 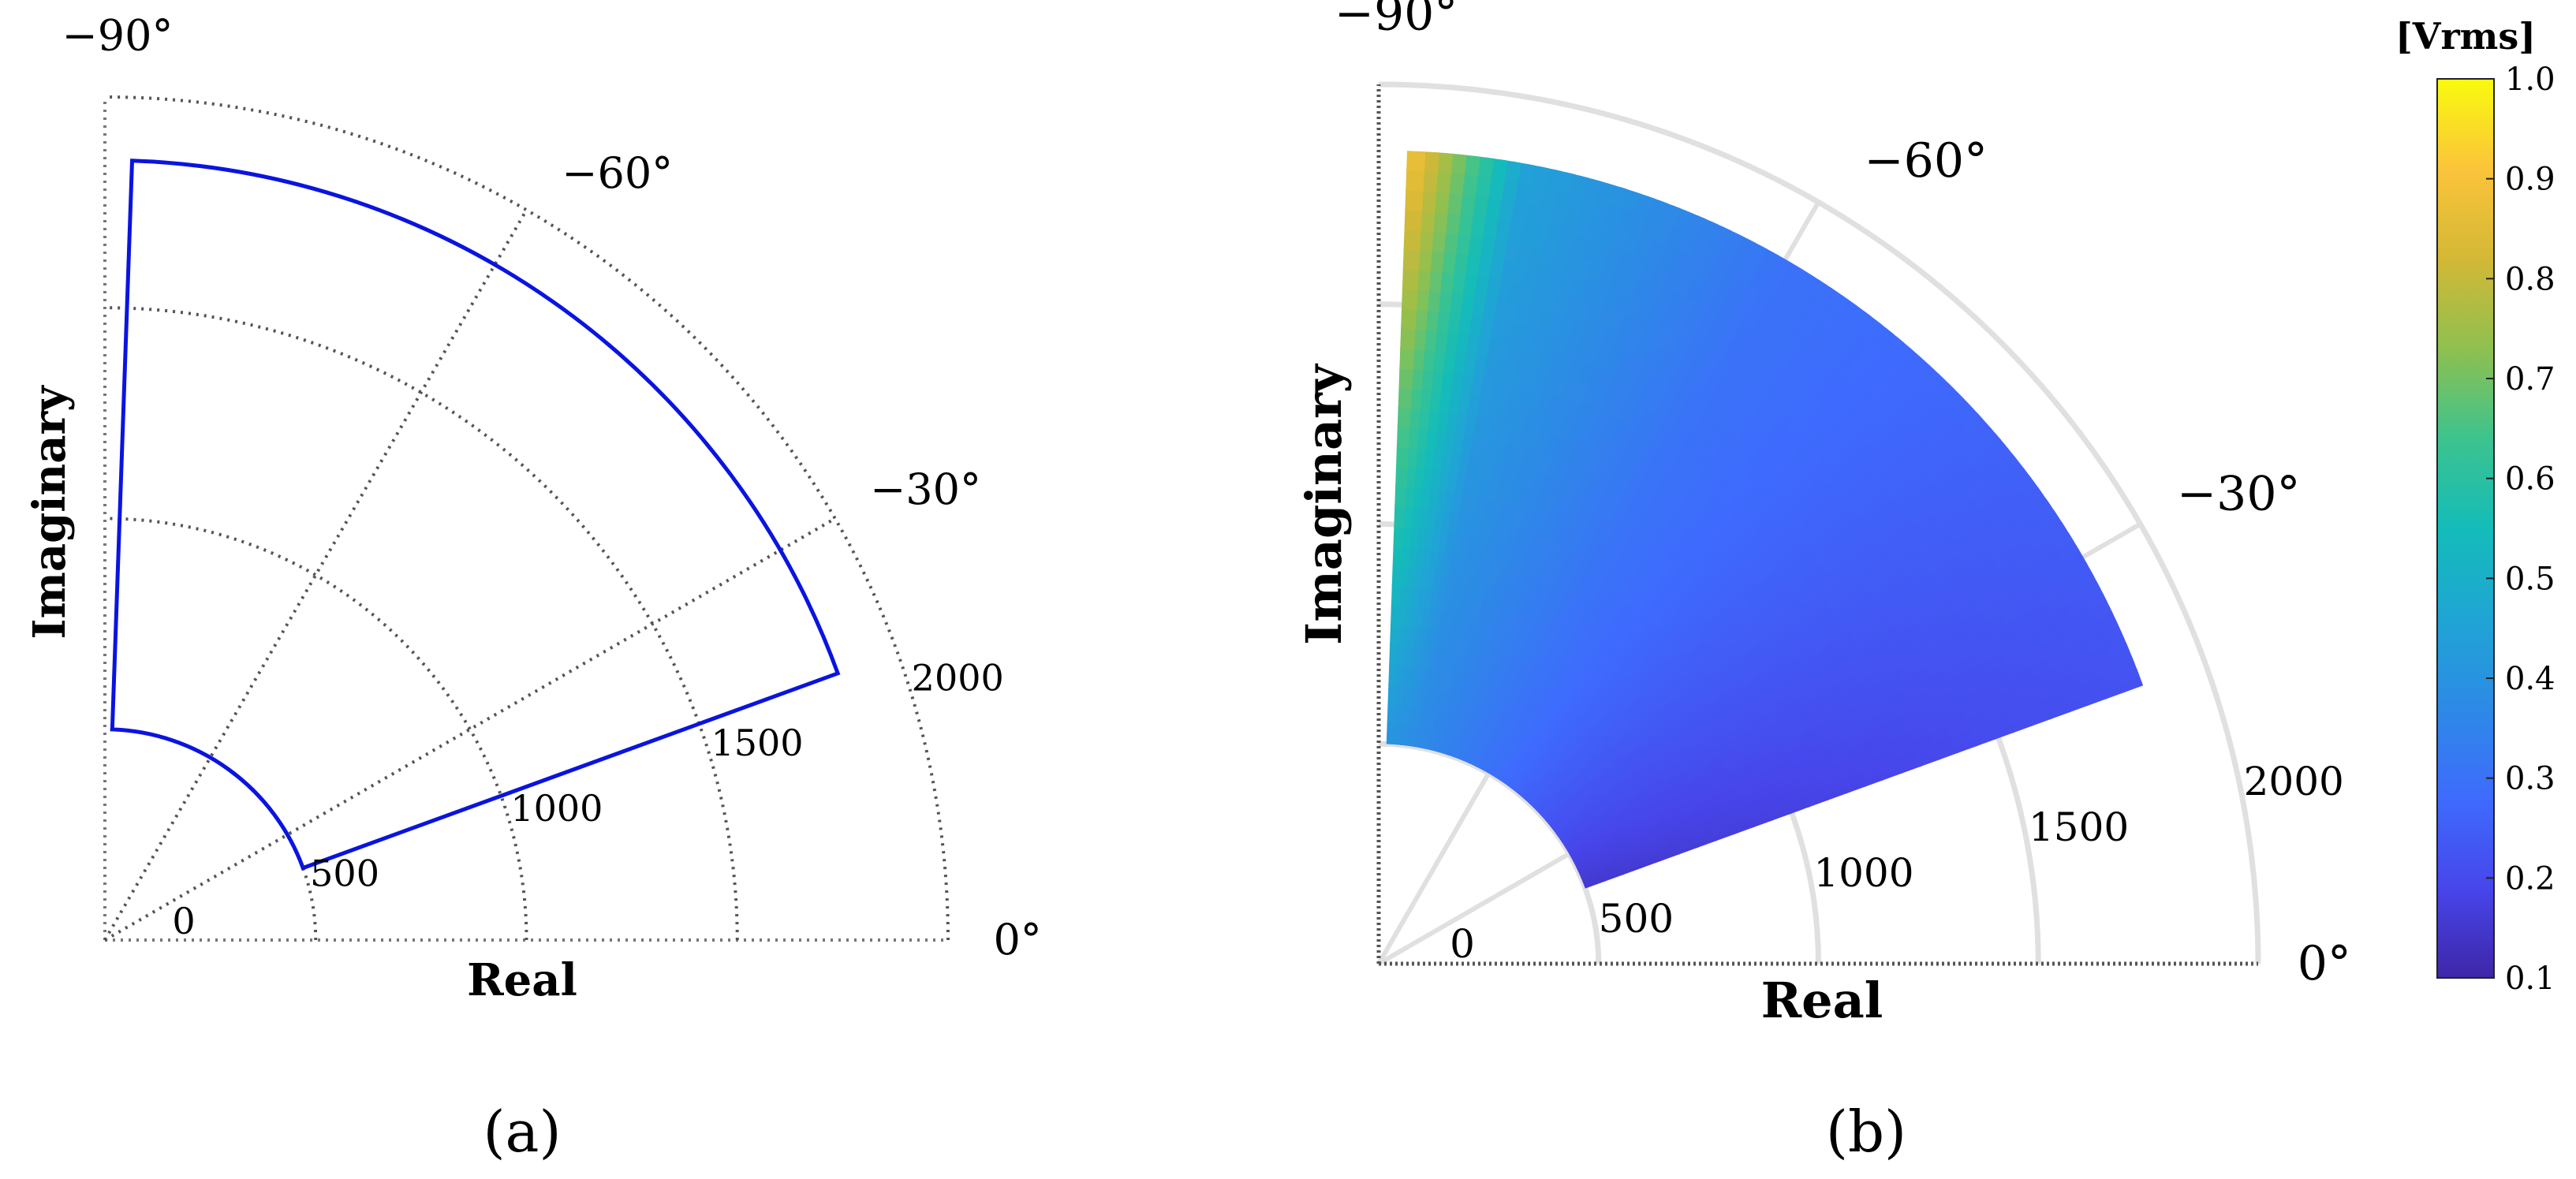 I want to click on panel-b-angle-tick-label: −30°, so click(x=2239, y=494).